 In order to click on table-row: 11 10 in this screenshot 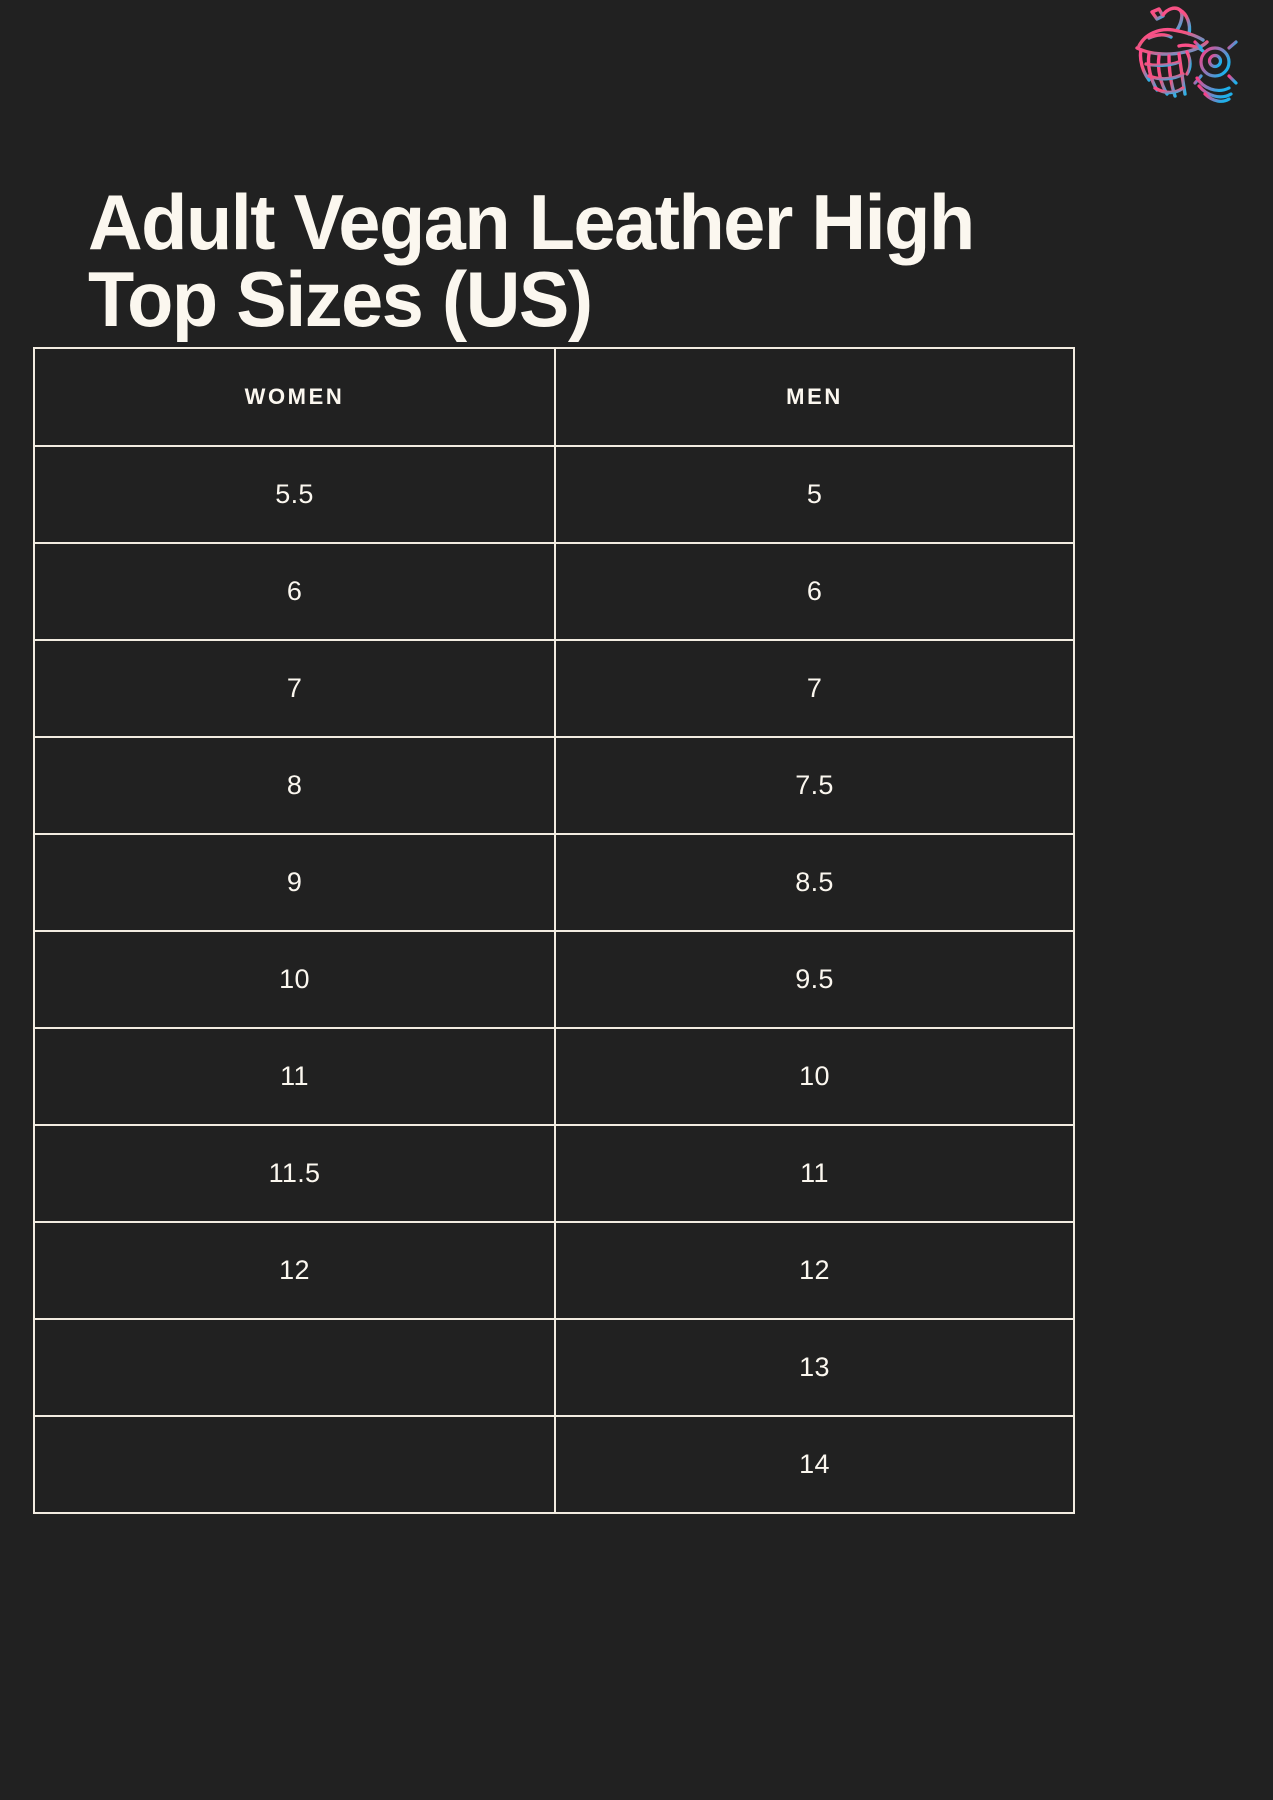, I will do `click(554, 1076)`.